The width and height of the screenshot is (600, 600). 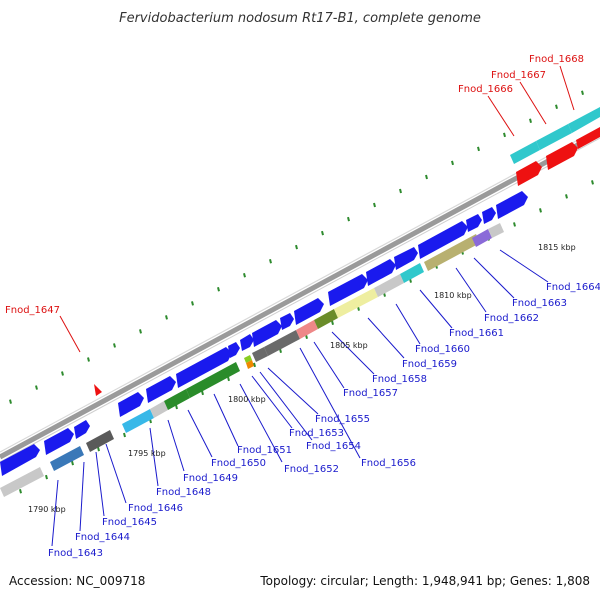 What do you see at coordinates (155, 508) in the screenshot?
I see `gene-label: Fnod_1646` at bounding box center [155, 508].